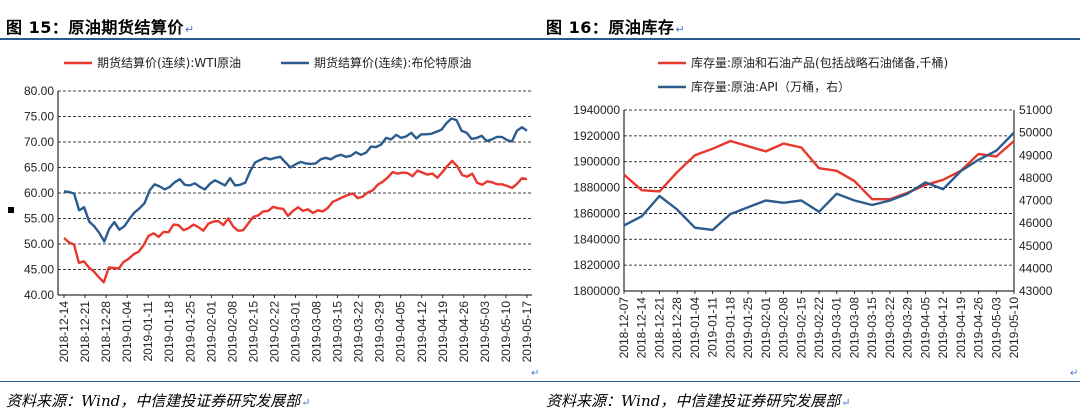 Image resolution: width=1080 pixels, height=415 pixels. Describe the element at coordinates (39, 117) in the screenshot. I see `y-tick-label: 75.00` at that location.